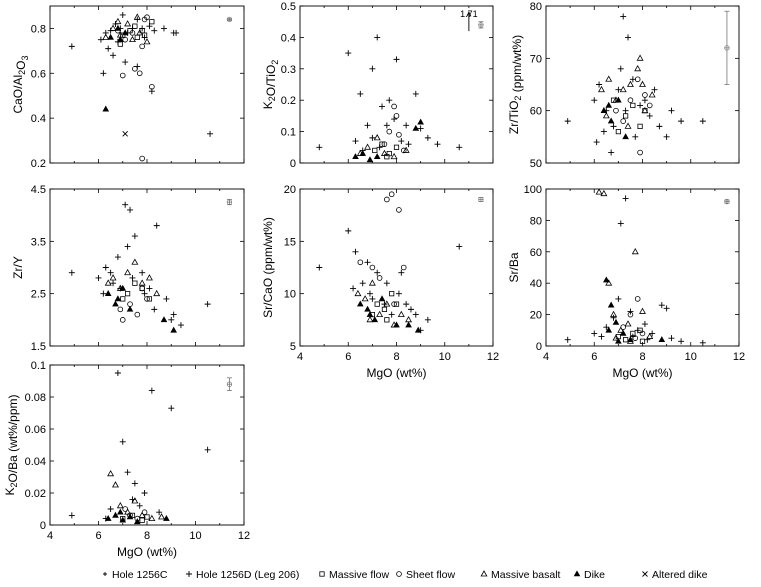 This screenshot has width=761, height=587. Describe the element at coordinates (128, 87) in the screenshot. I see `panel-1: 0.2 0.4 0.6 0.8 CaO/Al2O3` at that location.